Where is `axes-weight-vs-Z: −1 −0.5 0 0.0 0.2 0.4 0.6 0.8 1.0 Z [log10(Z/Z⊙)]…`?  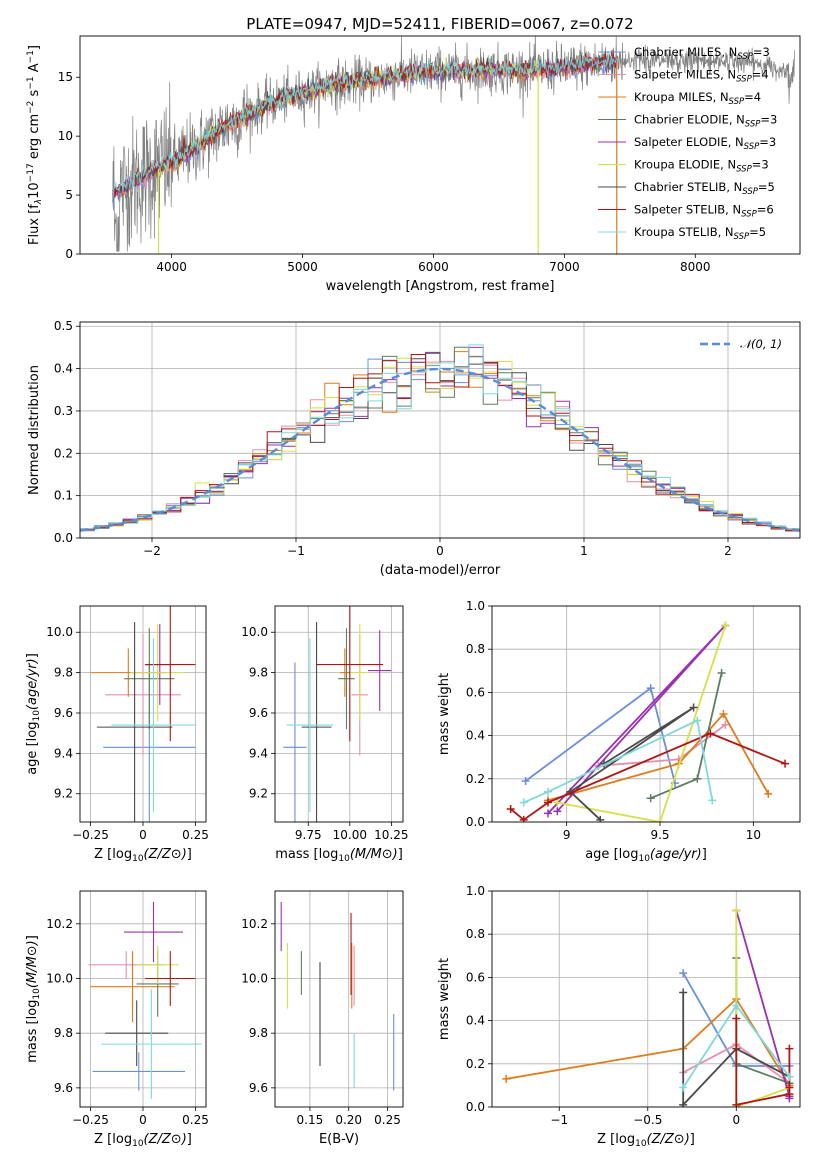
axes-weight-vs-Z: −1 −0.5 0 0.0 0.2 0.4 0.6 0.8 1.0 Z [log10(Z/Z⊙)]… is located at coordinates (619, 1016).